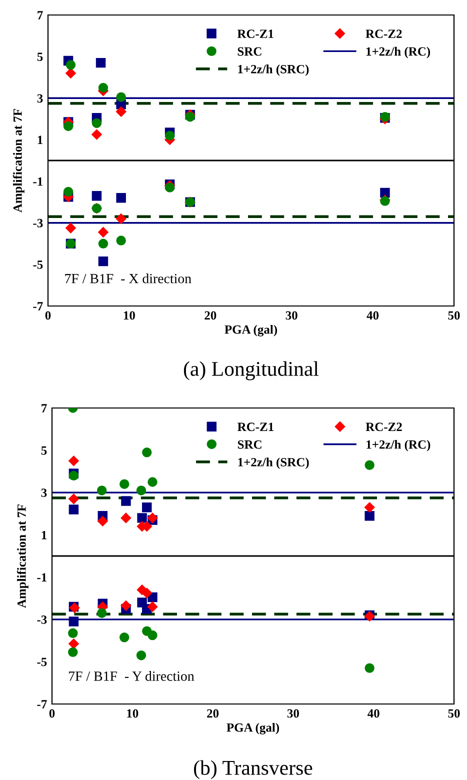 The width and height of the screenshot is (467, 780). What do you see at coordinates (253, 770) in the screenshot?
I see `text: (b) Transverse` at bounding box center [253, 770].